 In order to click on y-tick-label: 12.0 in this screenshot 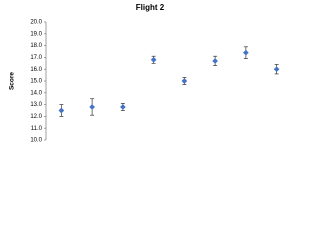, I will do `click(36, 117)`.